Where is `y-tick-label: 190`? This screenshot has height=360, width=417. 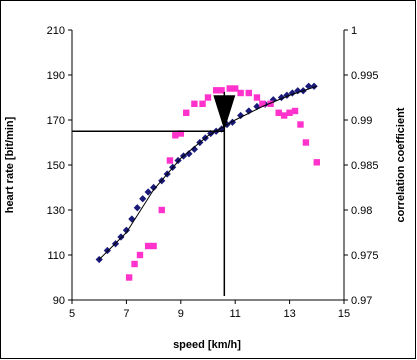 y-tick-label: 190 is located at coordinates (56, 76).